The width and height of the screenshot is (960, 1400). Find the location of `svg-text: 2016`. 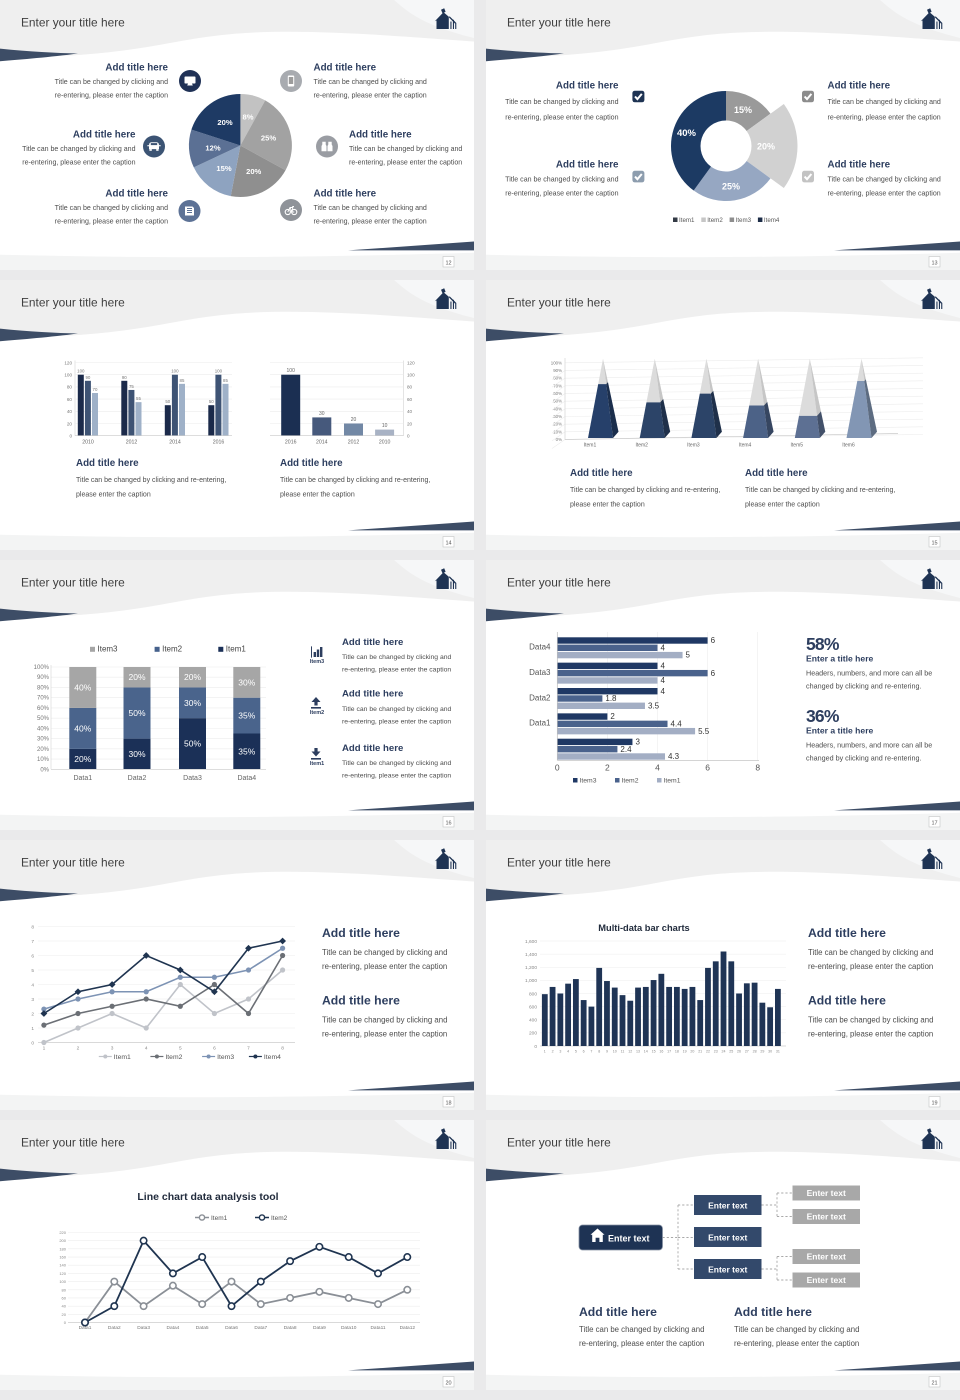

svg-text: 2016 is located at coordinates (219, 443).